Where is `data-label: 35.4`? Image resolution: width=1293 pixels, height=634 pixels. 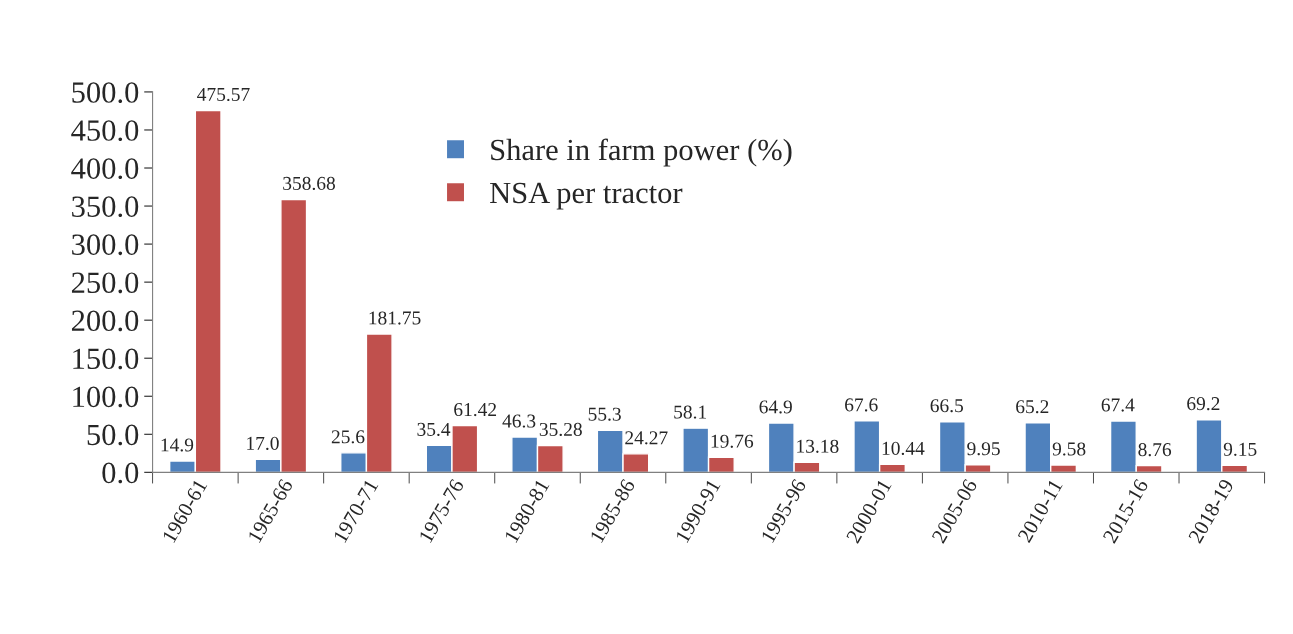 data-label: 35.4 is located at coordinates (434, 429).